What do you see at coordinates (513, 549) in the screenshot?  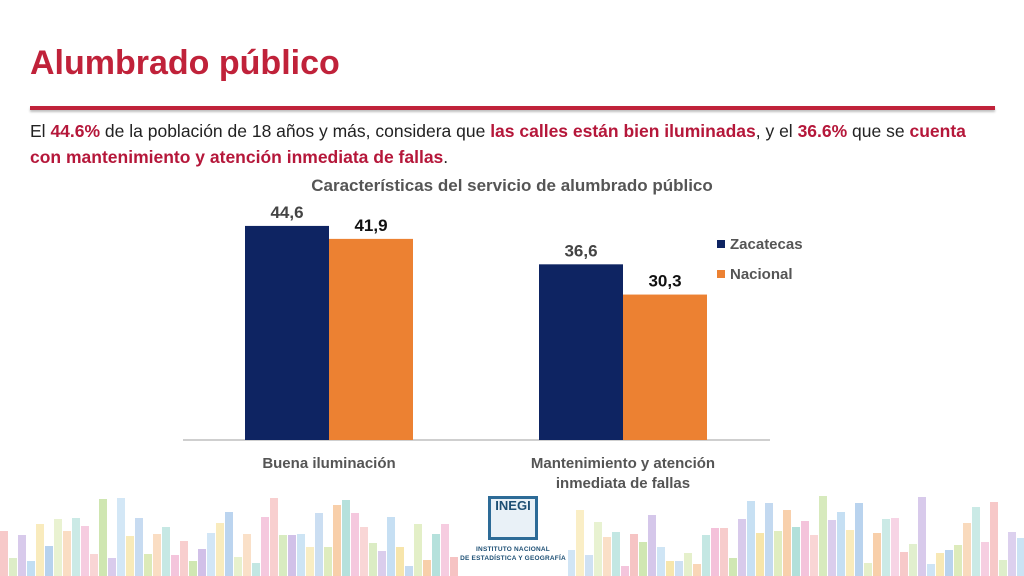 I see `logo-line-1: INSTITUTO NACIONAL` at bounding box center [513, 549].